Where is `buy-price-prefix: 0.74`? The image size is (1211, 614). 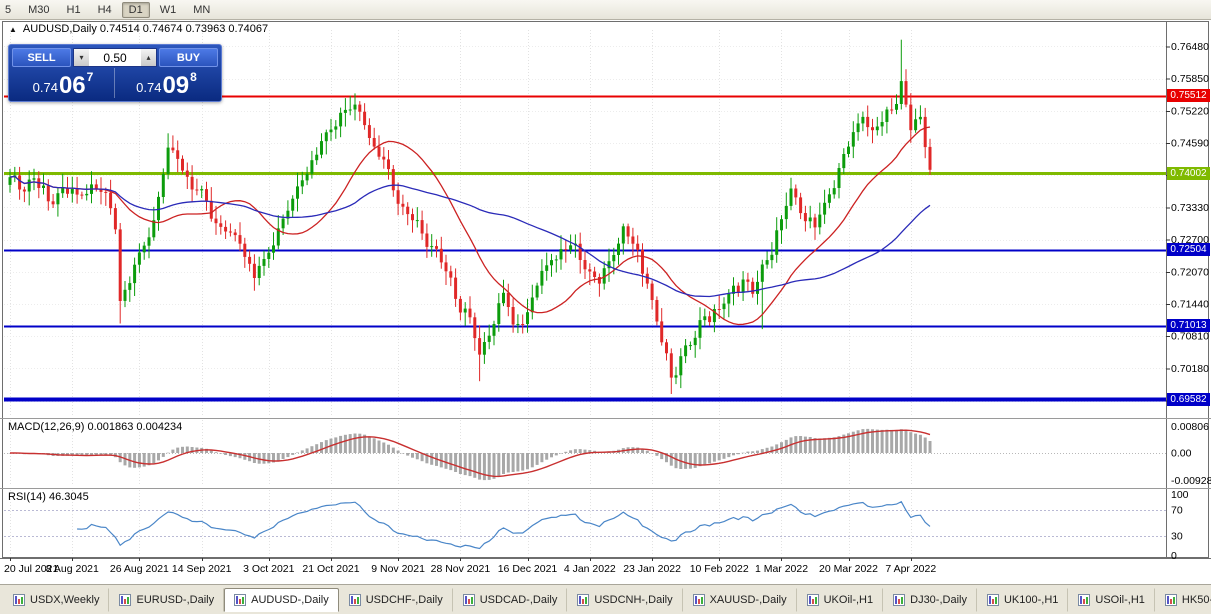
buy-price-prefix: 0.74 is located at coordinates (149, 87).